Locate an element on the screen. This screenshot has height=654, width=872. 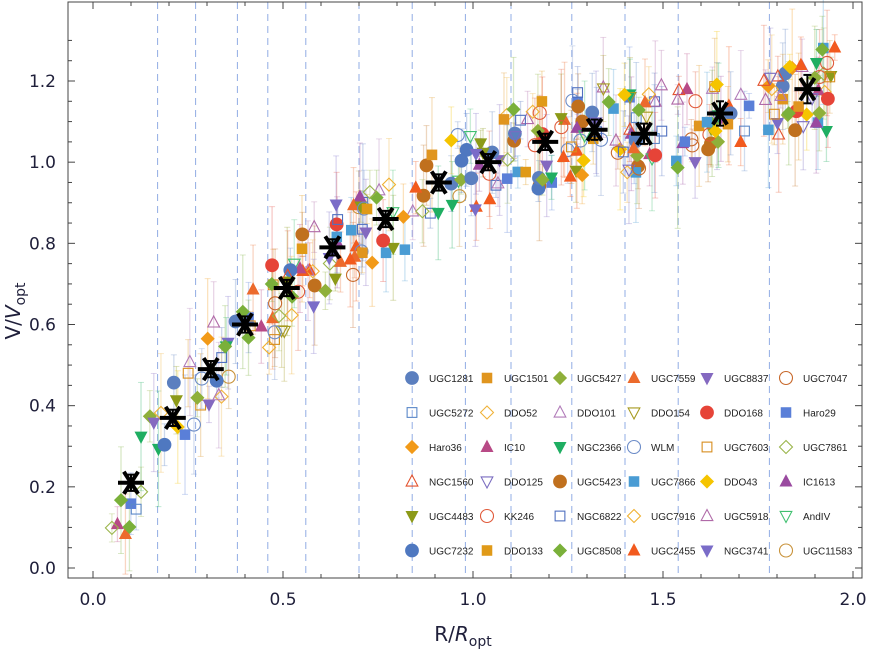
legend-item: UGC7603 is located at coordinates (735, 447).